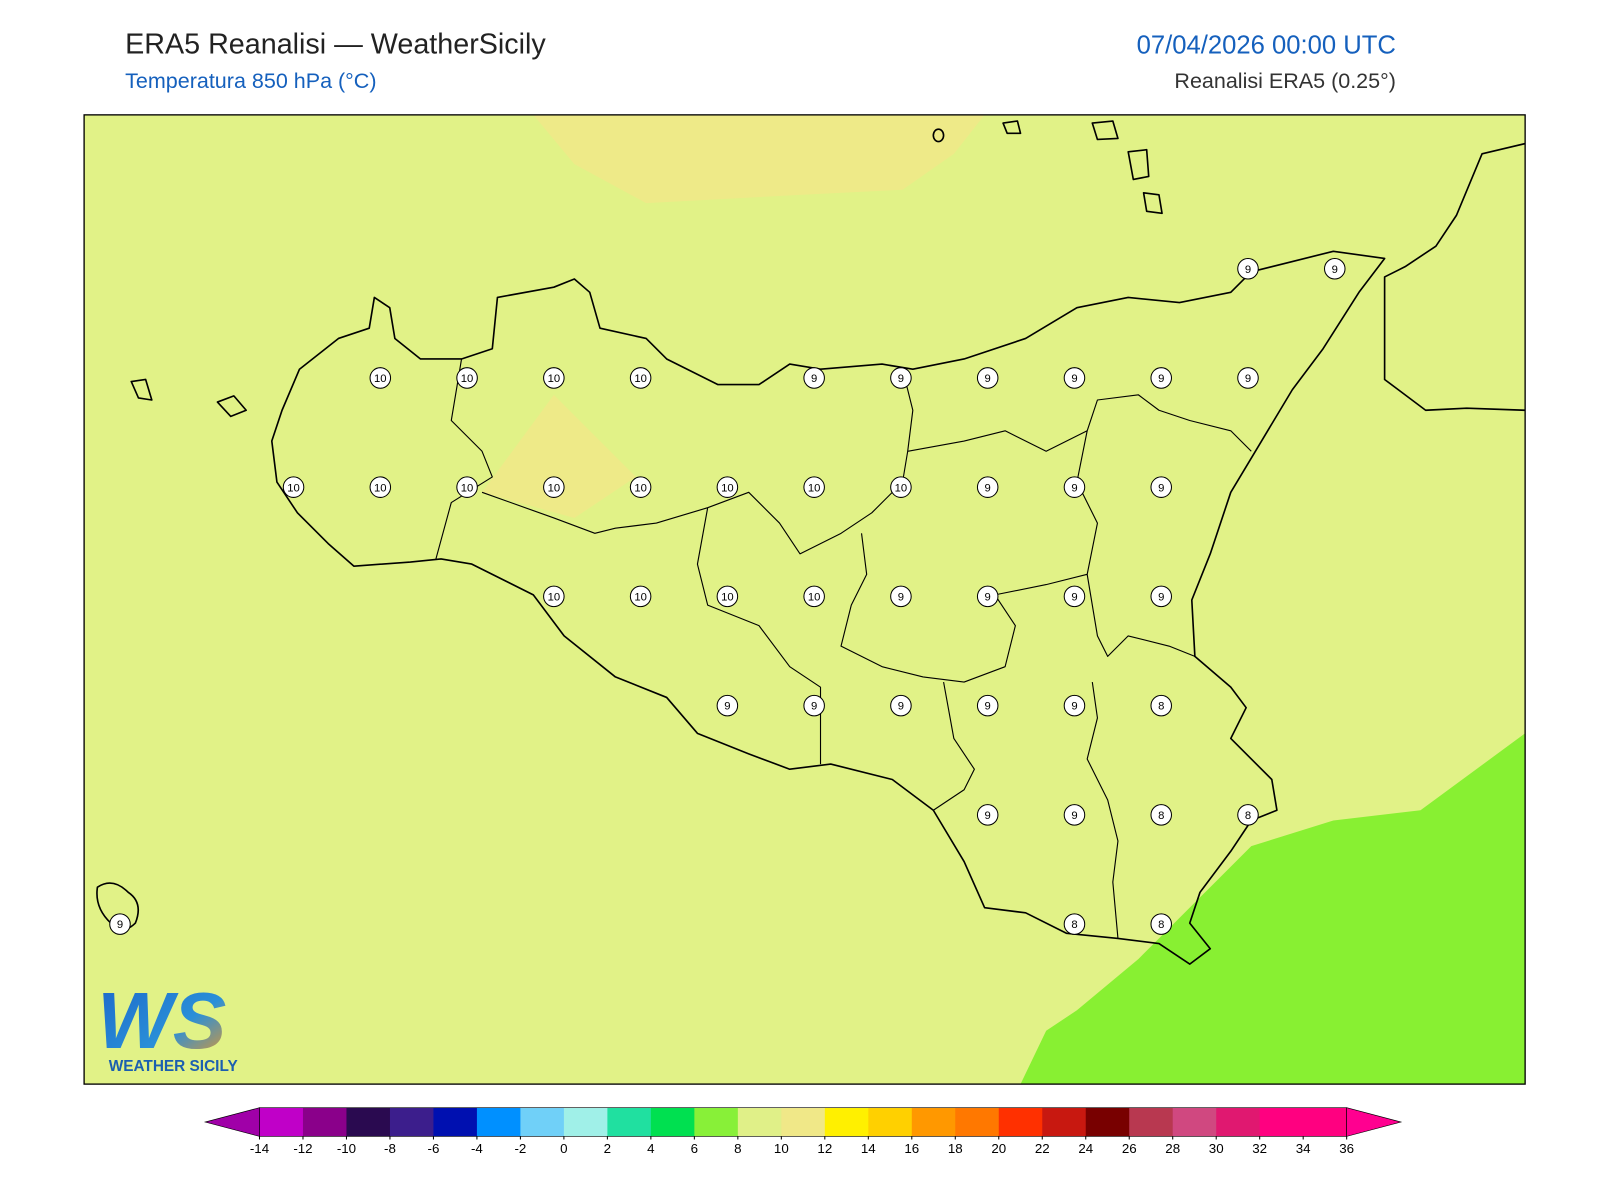  I want to click on colorbar-tick-label: 4, so click(651, 1148).